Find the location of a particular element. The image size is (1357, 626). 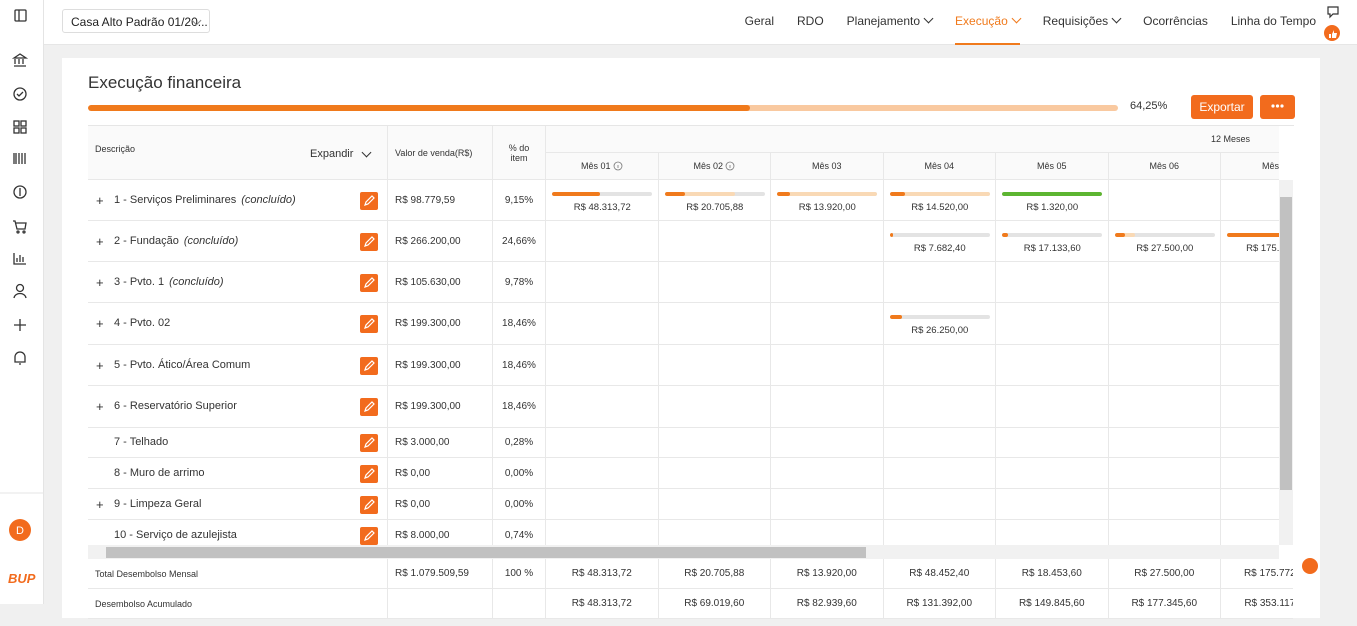

user-avatar: D is located at coordinates (20, 531).